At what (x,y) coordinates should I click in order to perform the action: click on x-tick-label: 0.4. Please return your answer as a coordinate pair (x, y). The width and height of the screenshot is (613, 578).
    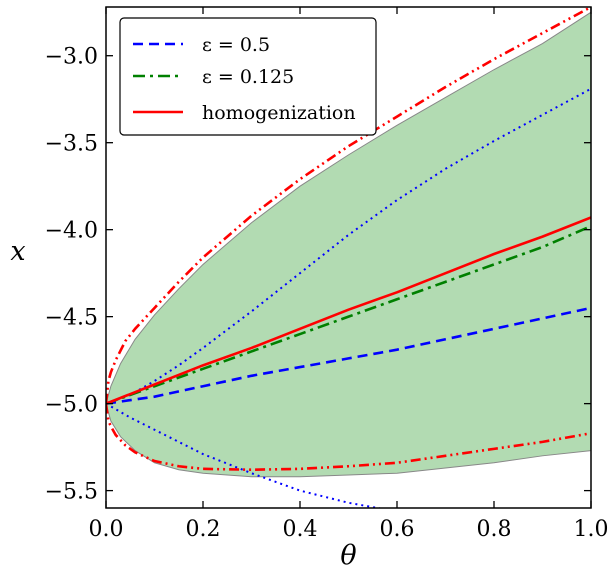
    Looking at the image, I should click on (300, 529).